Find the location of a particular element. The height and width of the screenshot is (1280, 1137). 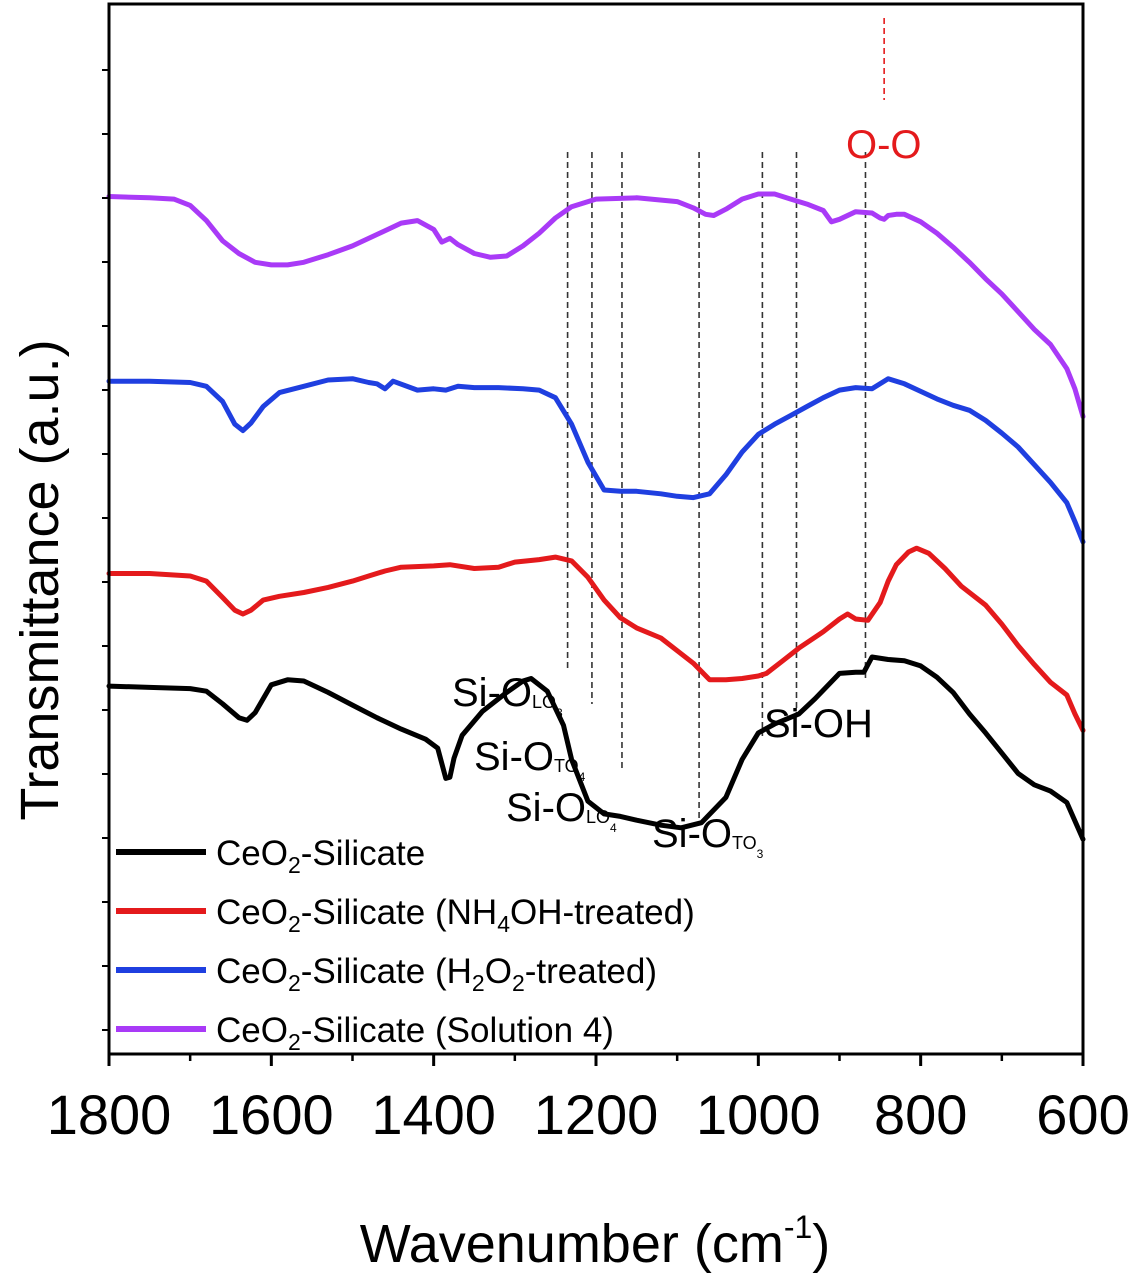

x-tick-label: 800 is located at coordinates (920, 1114).